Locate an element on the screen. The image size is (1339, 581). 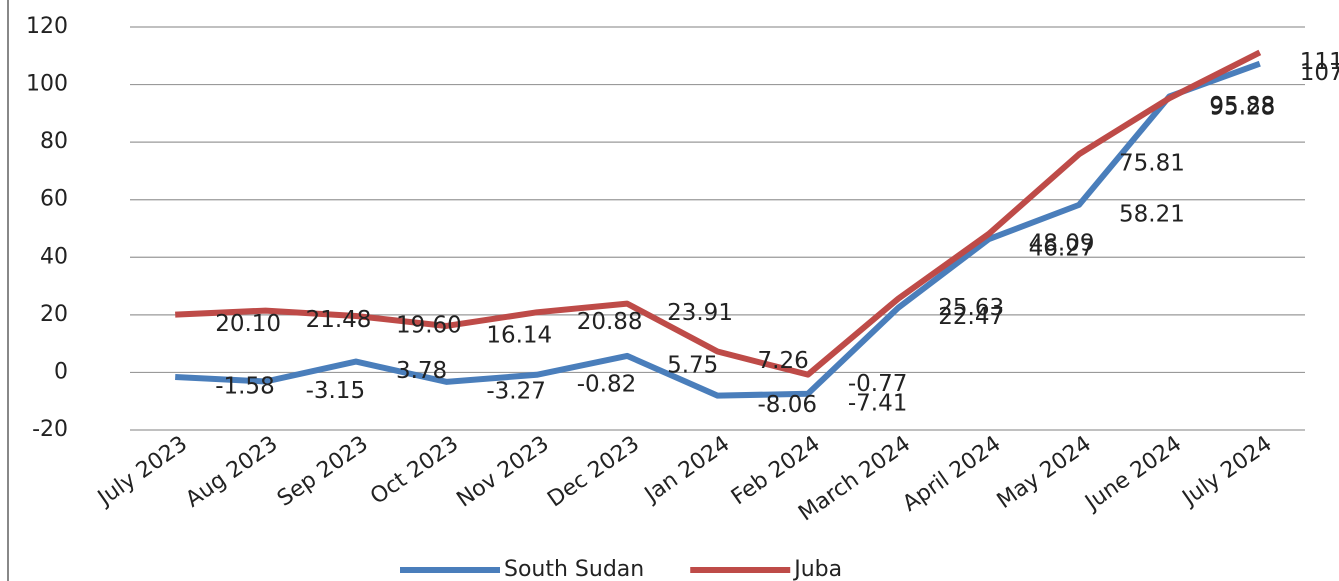
data-label: -1.58 is located at coordinates (245, 386).